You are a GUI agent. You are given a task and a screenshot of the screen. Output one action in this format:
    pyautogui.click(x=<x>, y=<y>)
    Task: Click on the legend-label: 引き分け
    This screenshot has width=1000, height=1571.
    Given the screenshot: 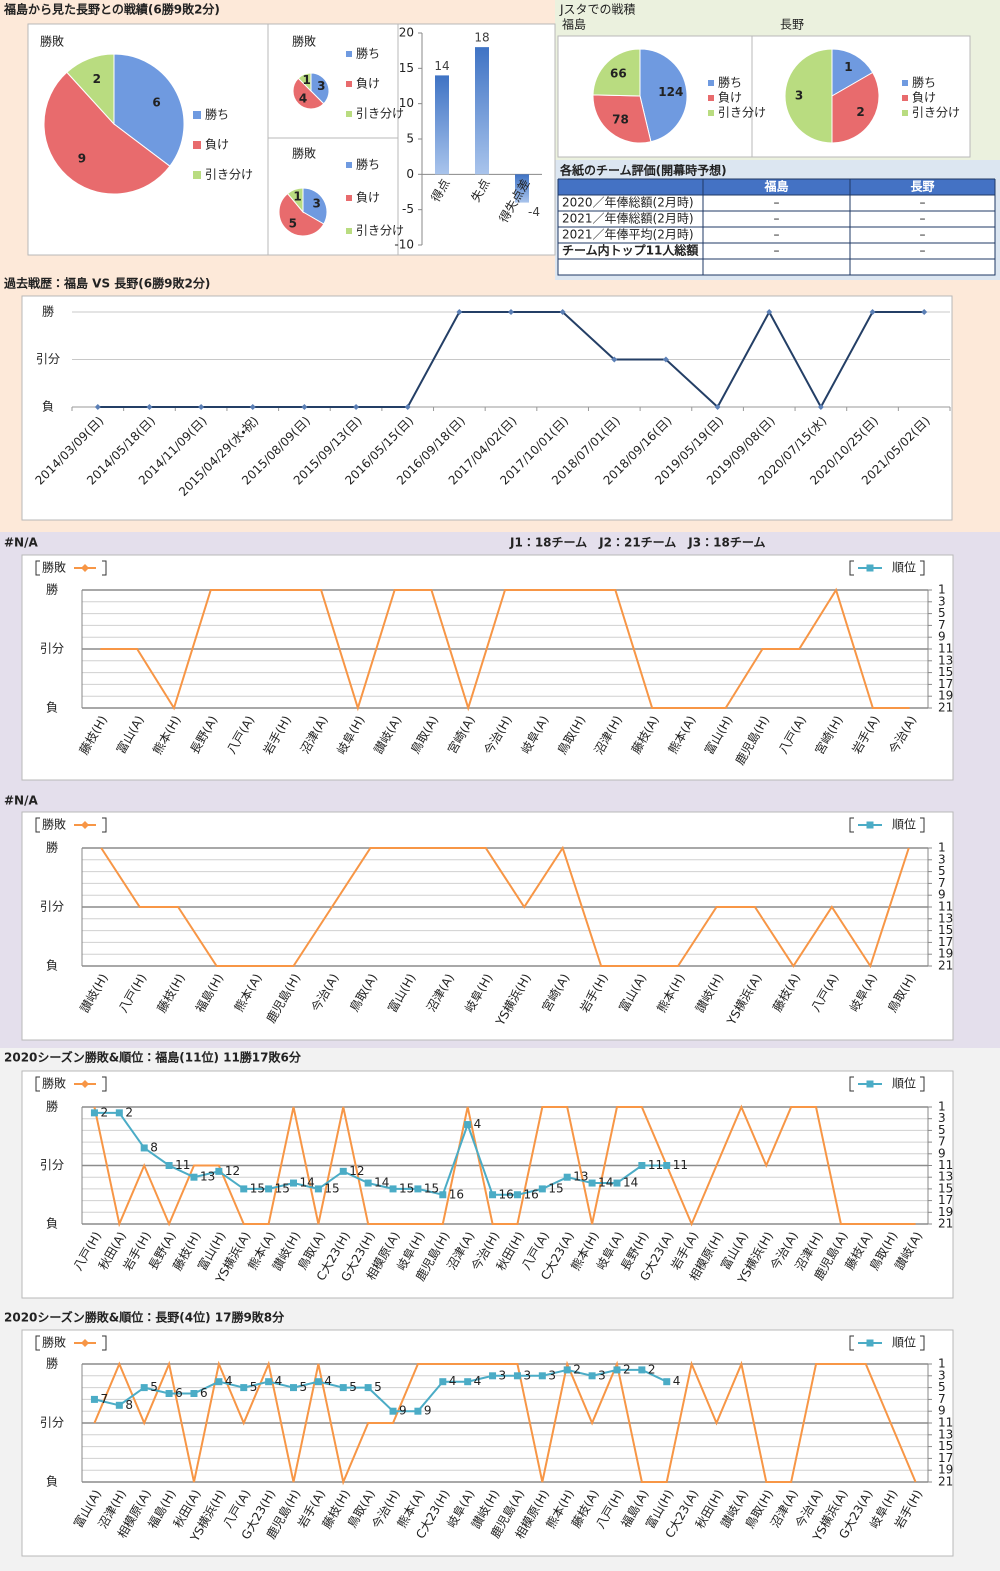 What is the action you would take?
    pyautogui.click(x=380, y=114)
    